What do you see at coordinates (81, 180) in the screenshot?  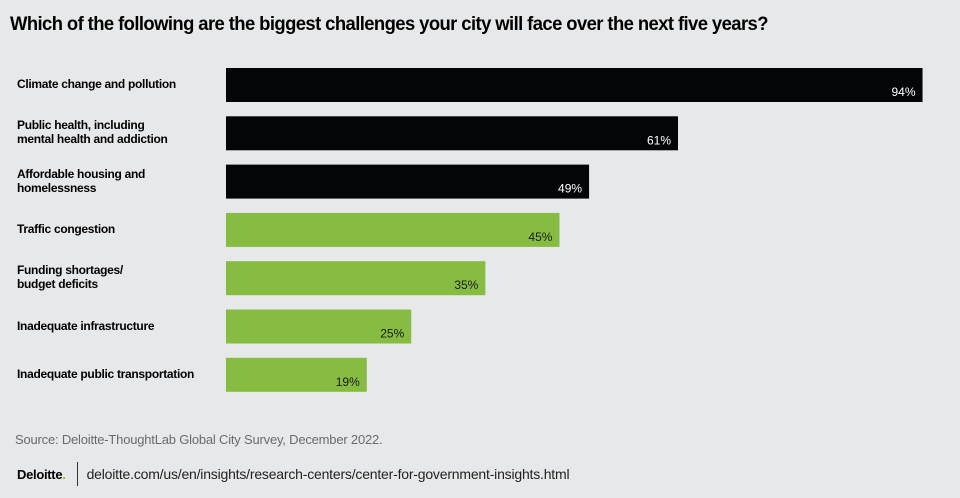 I see `category-label: Affordable housing and homelessness` at bounding box center [81, 180].